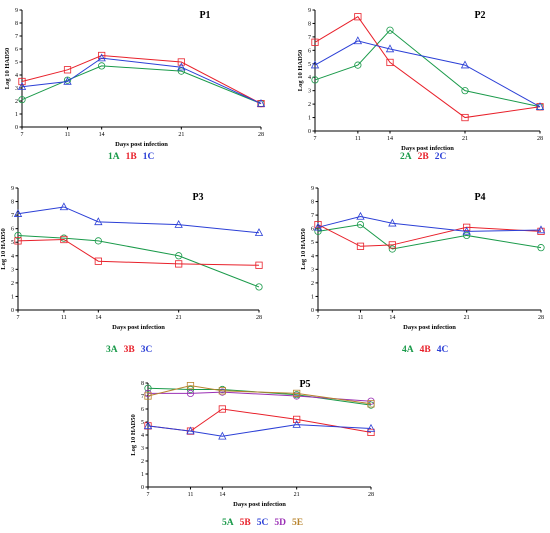  Describe the element at coordinates (112, 350) in the screenshot. I see `legend-entry-3A: 3A` at that location.